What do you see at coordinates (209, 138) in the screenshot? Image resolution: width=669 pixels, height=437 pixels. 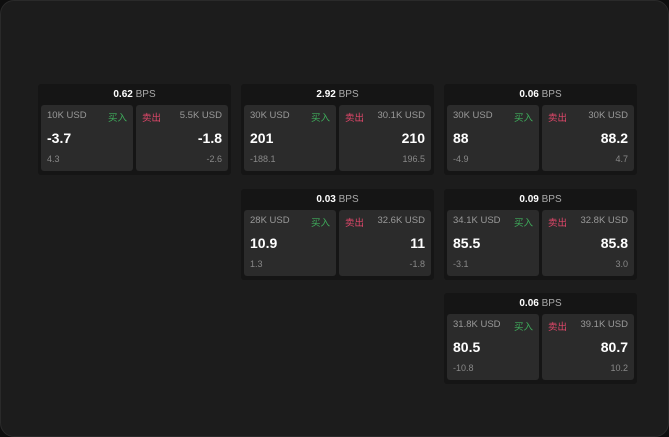 I see `ask-price: -1.8` at bounding box center [209, 138].